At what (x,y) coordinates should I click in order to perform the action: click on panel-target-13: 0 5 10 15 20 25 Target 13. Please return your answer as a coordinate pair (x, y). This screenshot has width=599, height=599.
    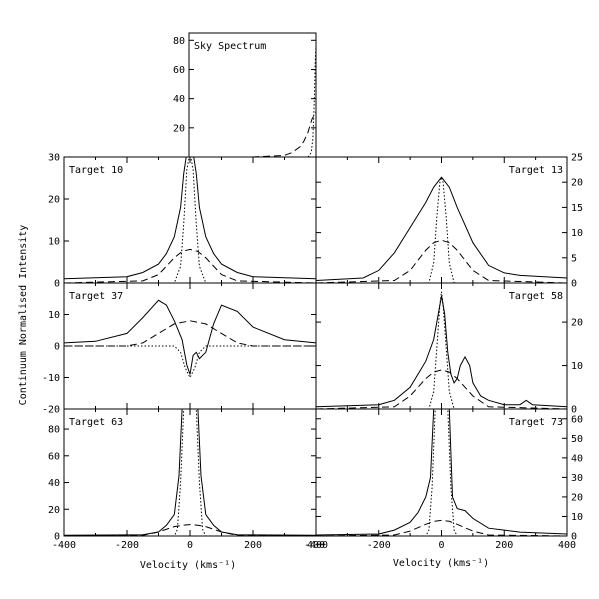
    Looking at the image, I should click on (449, 221).